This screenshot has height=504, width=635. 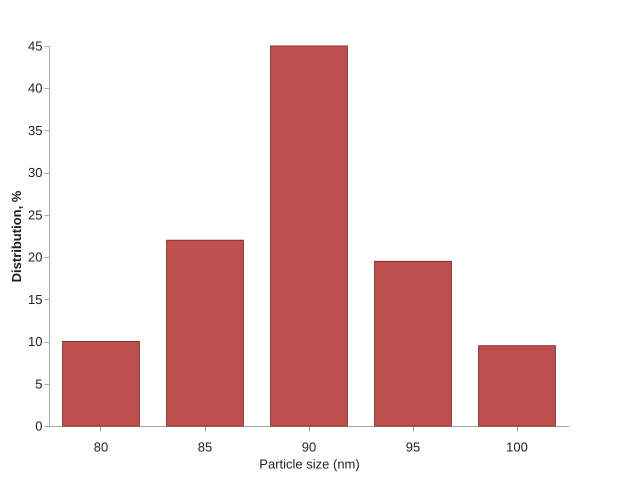 I want to click on x-tick-label: 90, so click(x=309, y=447).